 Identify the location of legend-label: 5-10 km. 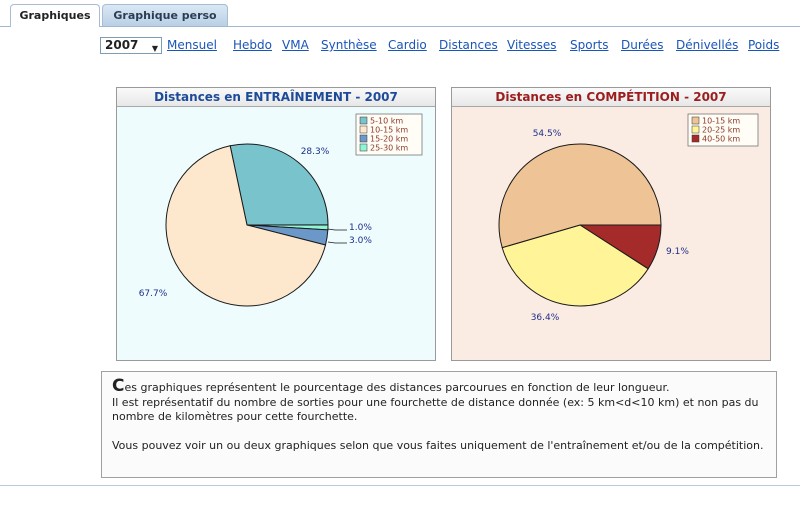
(386, 121).